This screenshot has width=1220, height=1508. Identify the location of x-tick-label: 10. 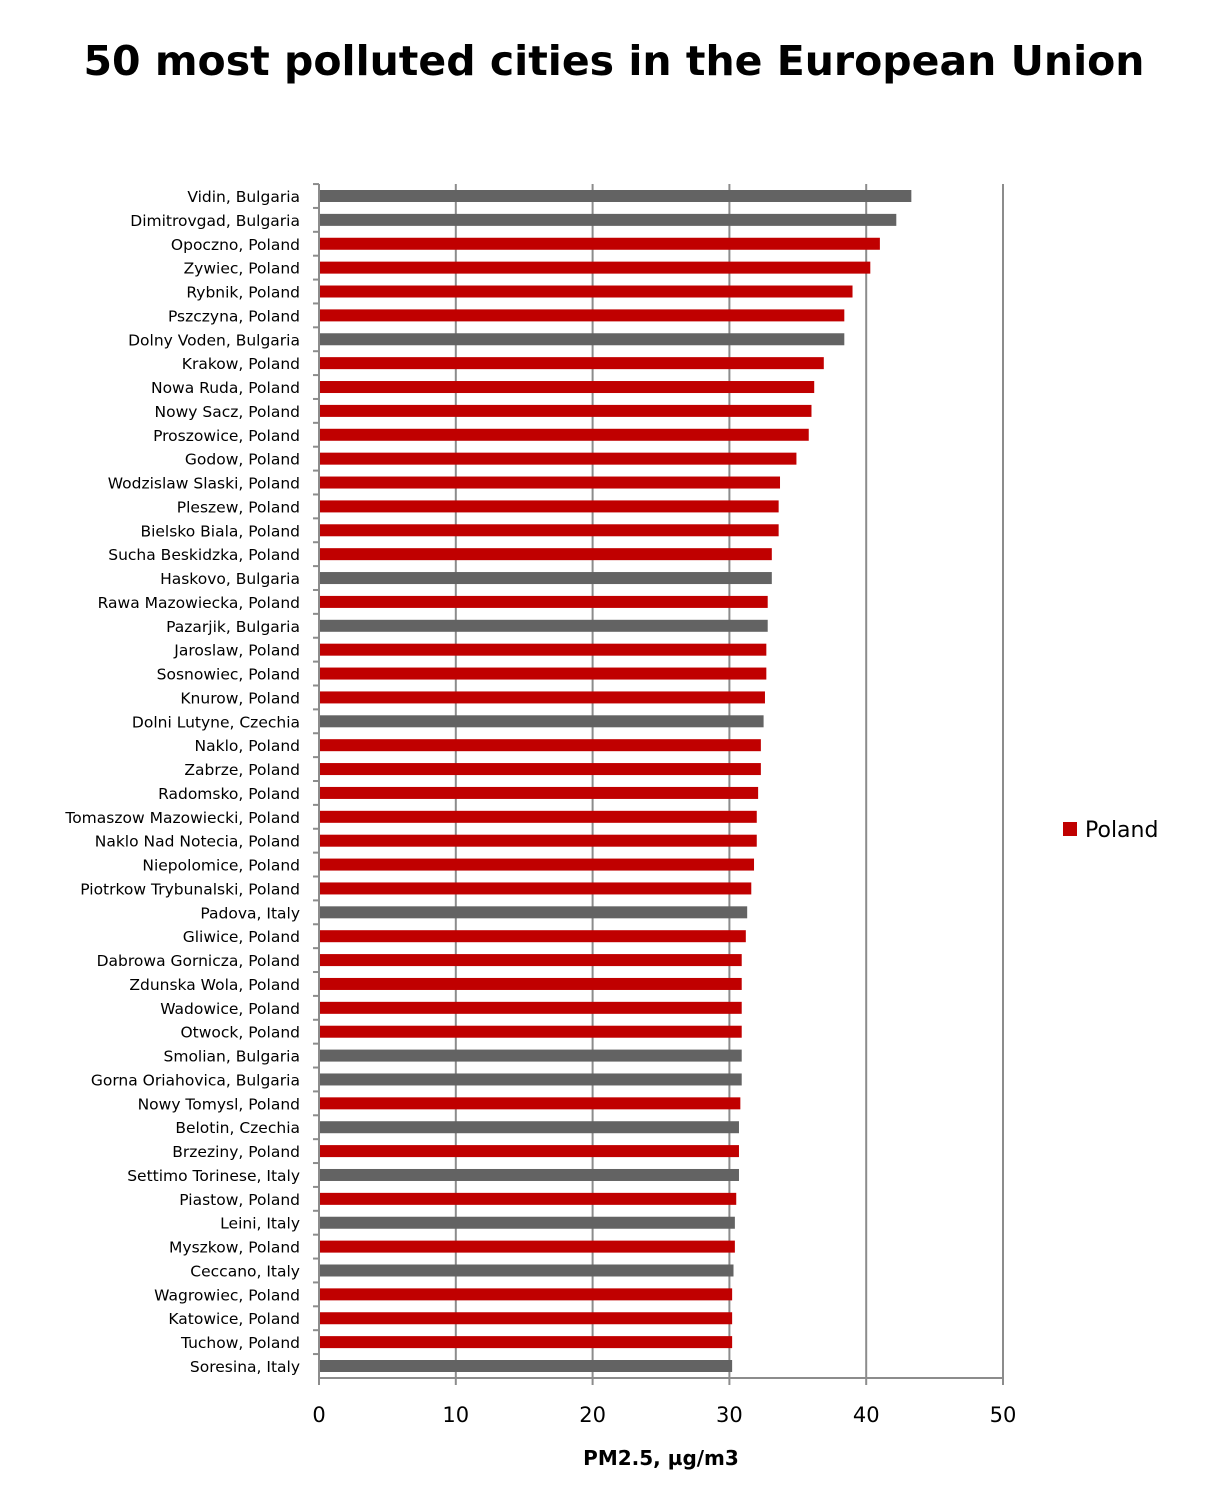
(455, 1415).